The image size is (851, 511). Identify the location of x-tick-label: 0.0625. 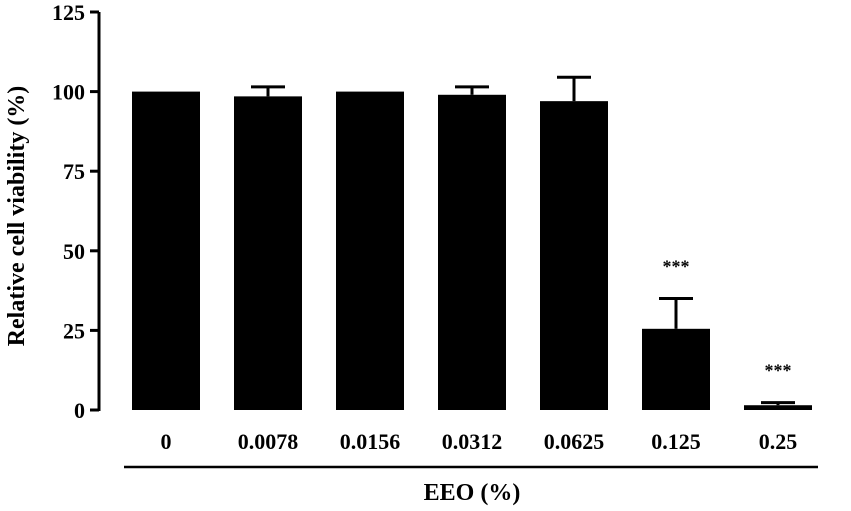
(574, 441).